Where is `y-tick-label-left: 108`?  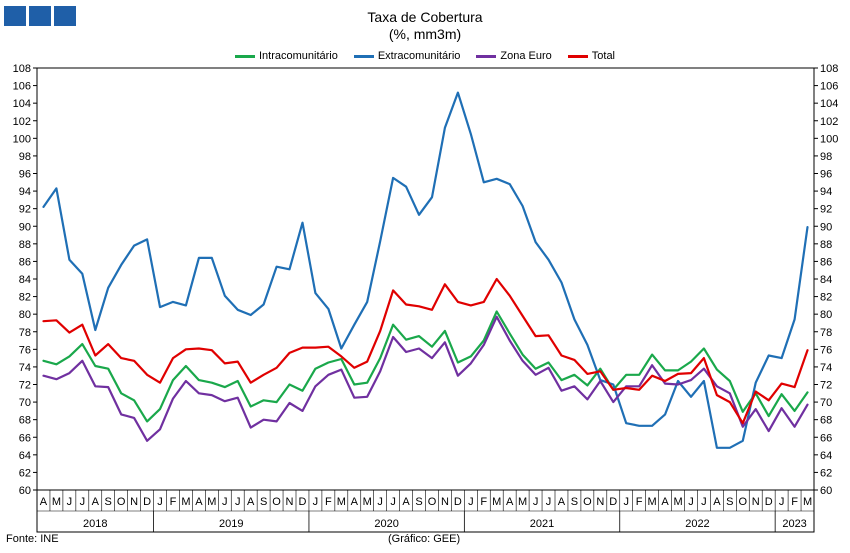
y-tick-label-left: 108 is located at coordinates (22, 69).